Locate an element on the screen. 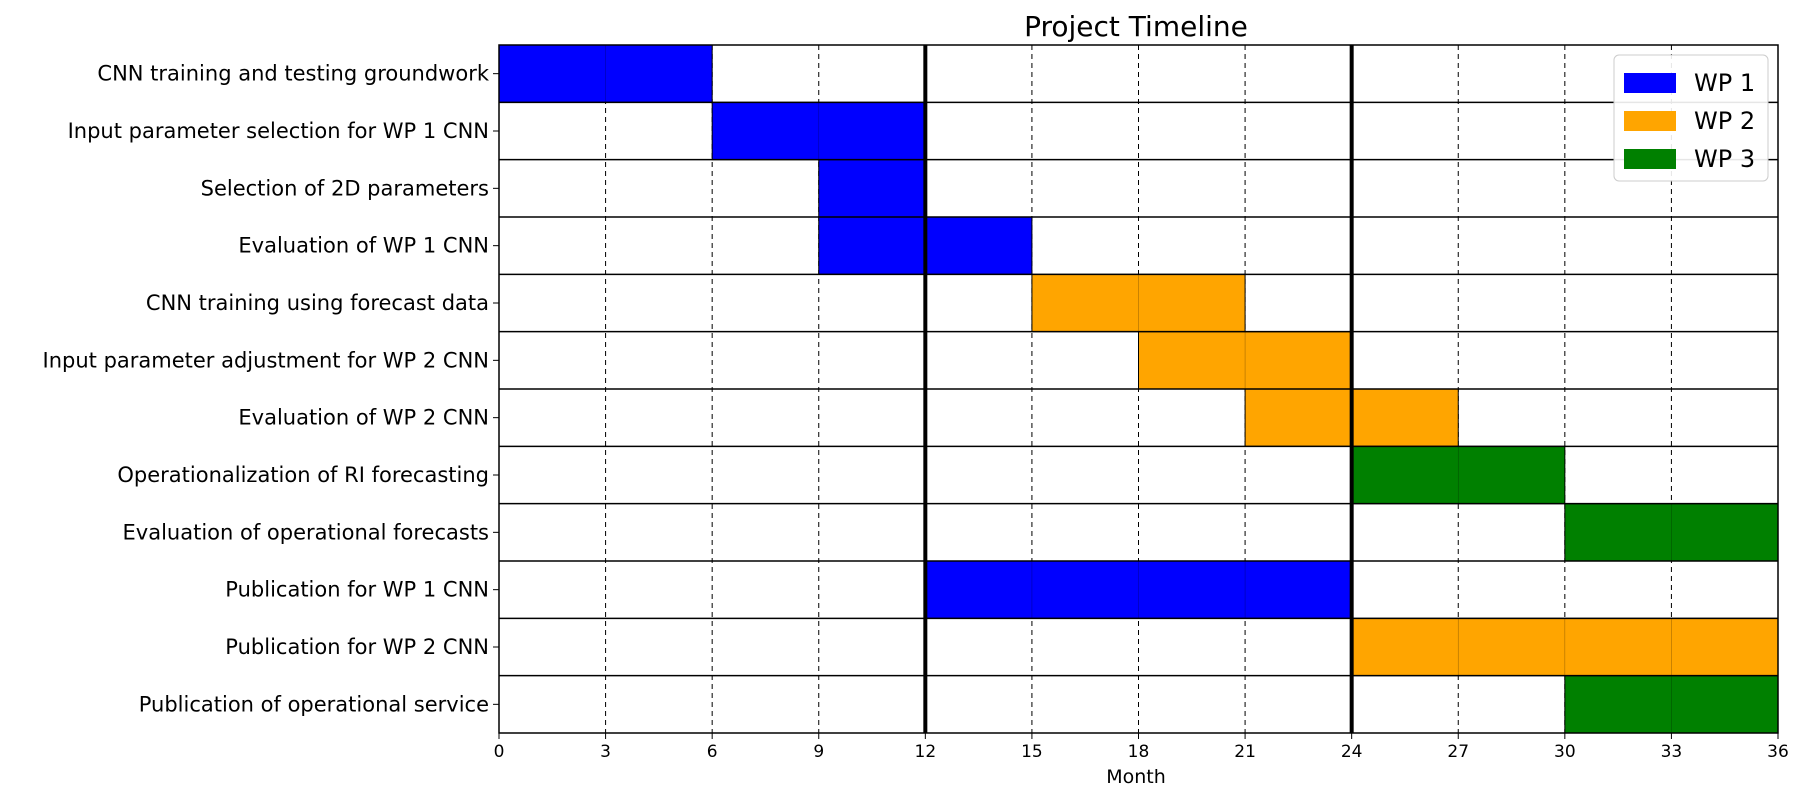  x-tick-label: 27 is located at coordinates (1458, 752).